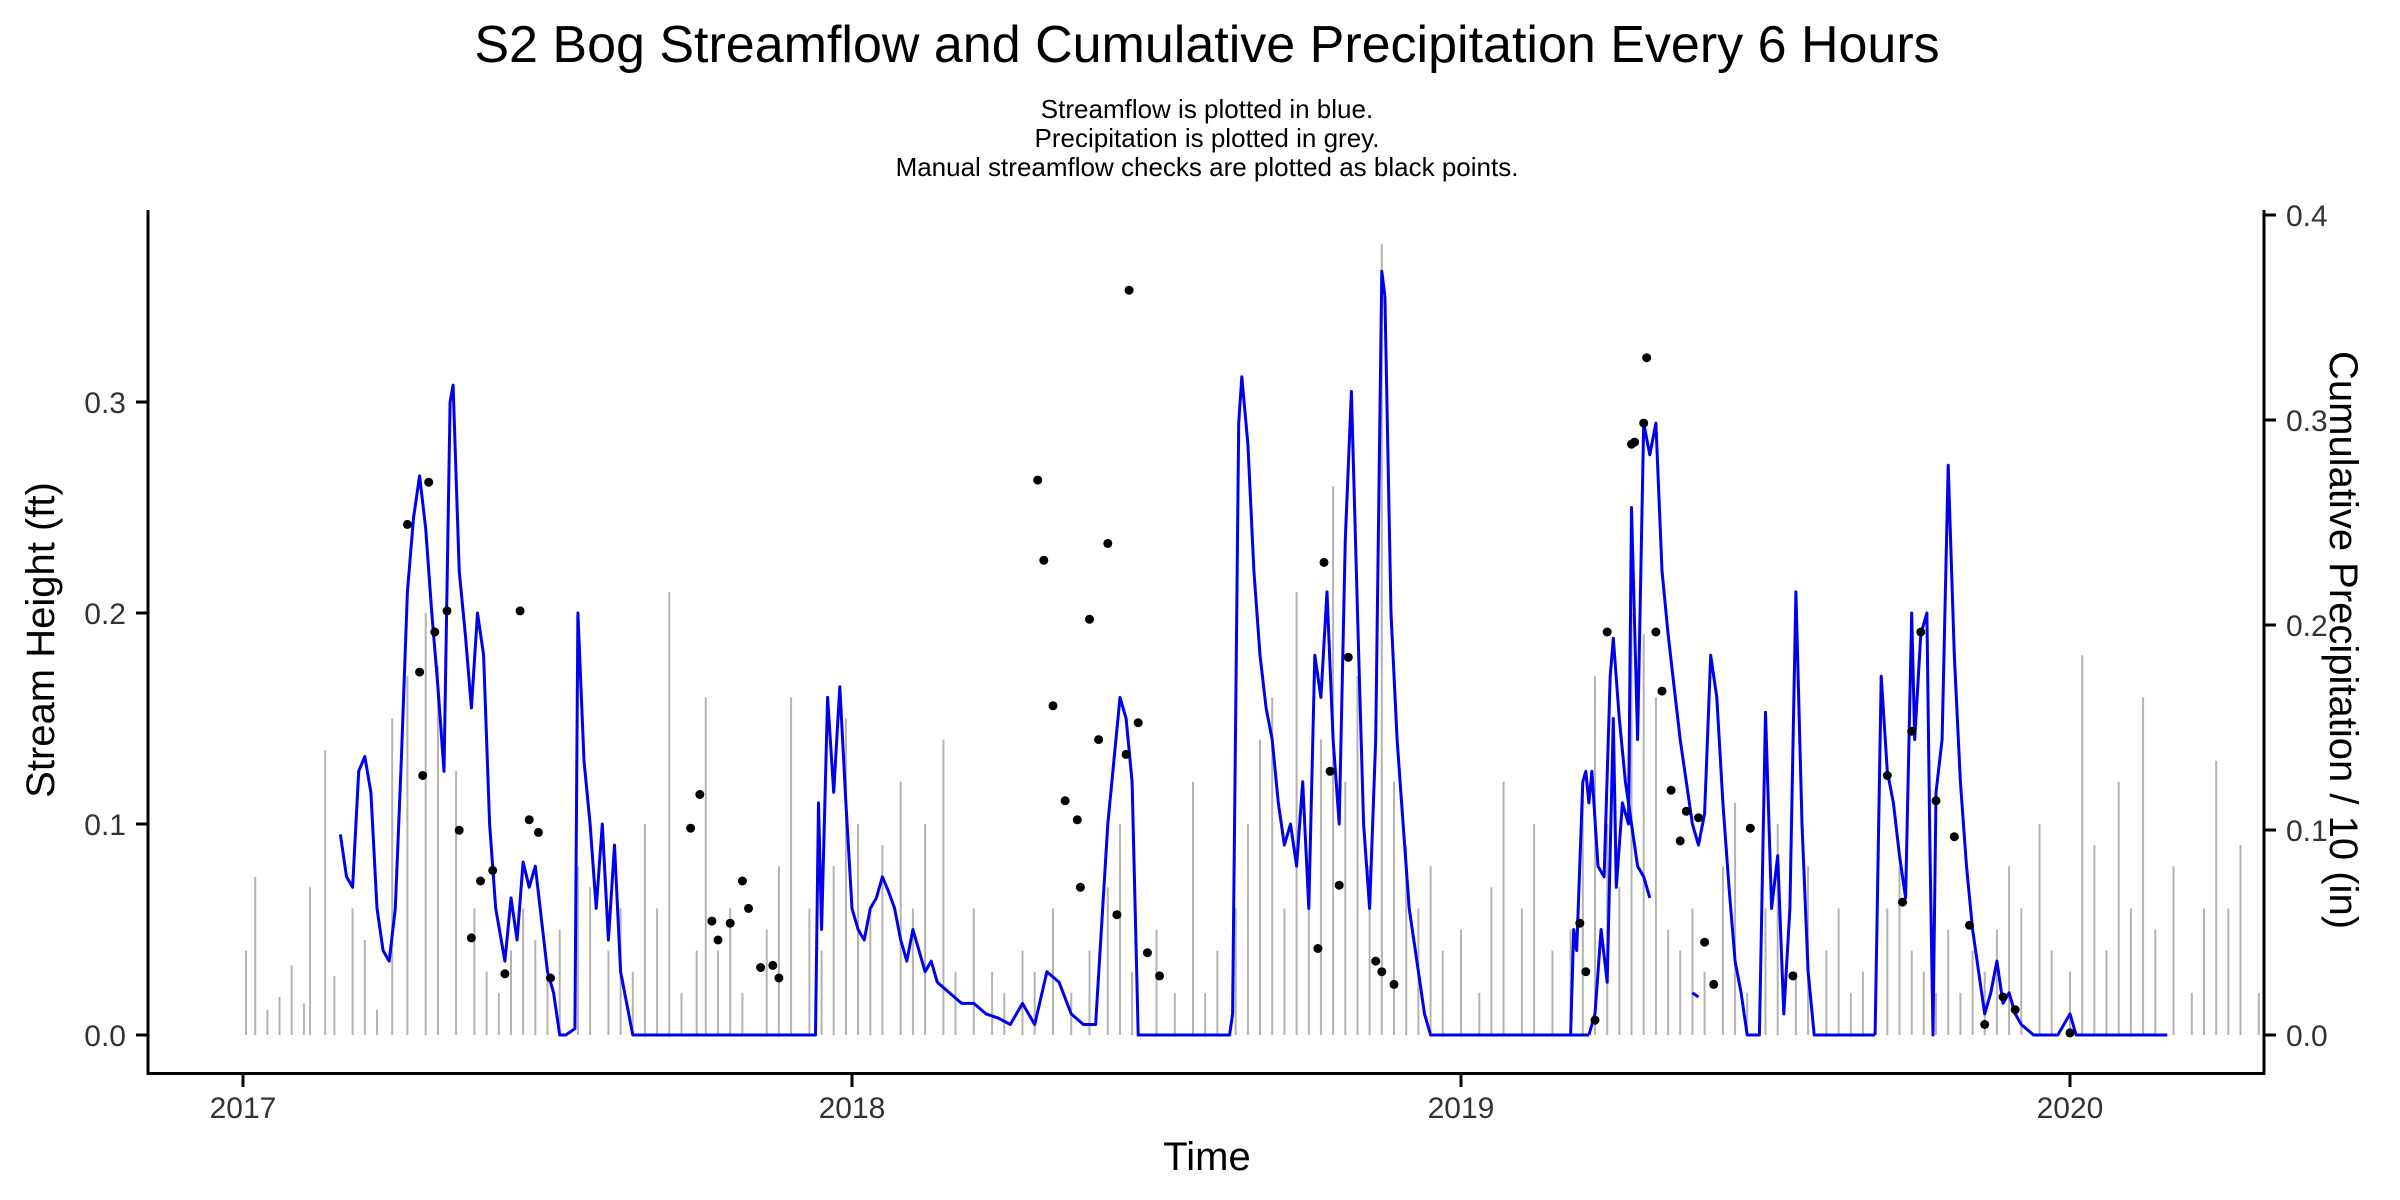  I want to click on x-tick-label-2019: 2019, so click(1461, 1108).